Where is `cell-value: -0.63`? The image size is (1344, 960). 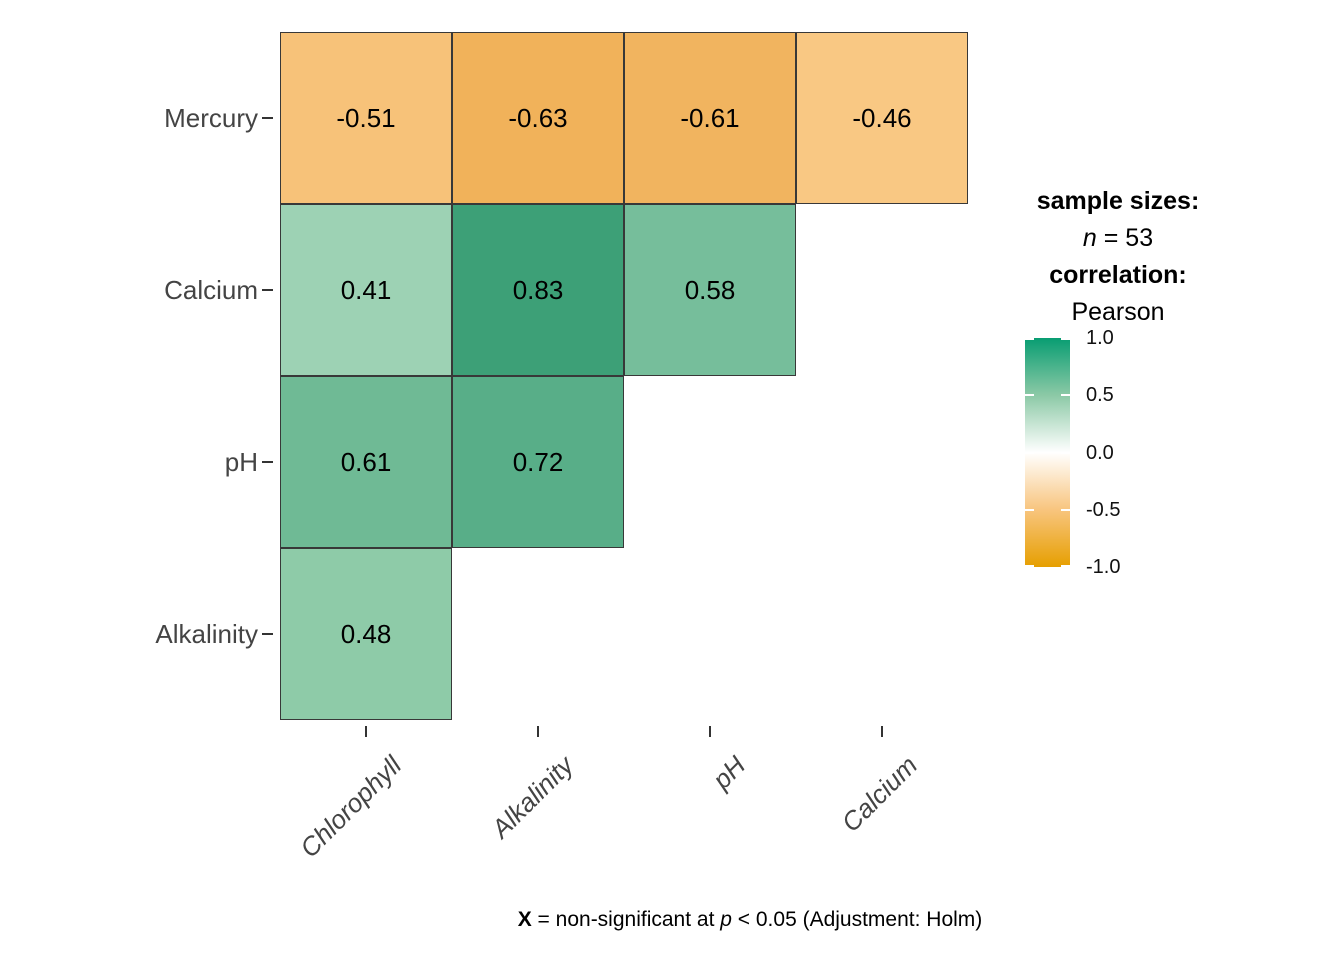
cell-value: -0.63 is located at coordinates (538, 117).